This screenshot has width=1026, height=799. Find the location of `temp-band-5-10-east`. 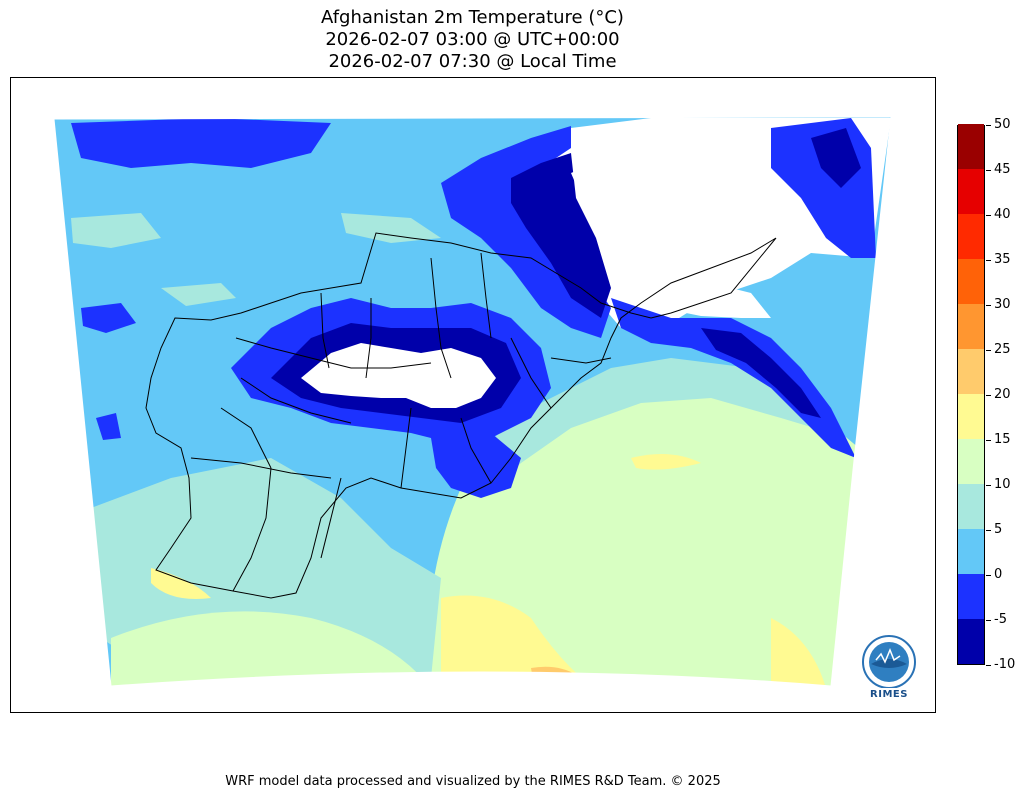

temp-band-5-10-east is located at coordinates (656, 428).